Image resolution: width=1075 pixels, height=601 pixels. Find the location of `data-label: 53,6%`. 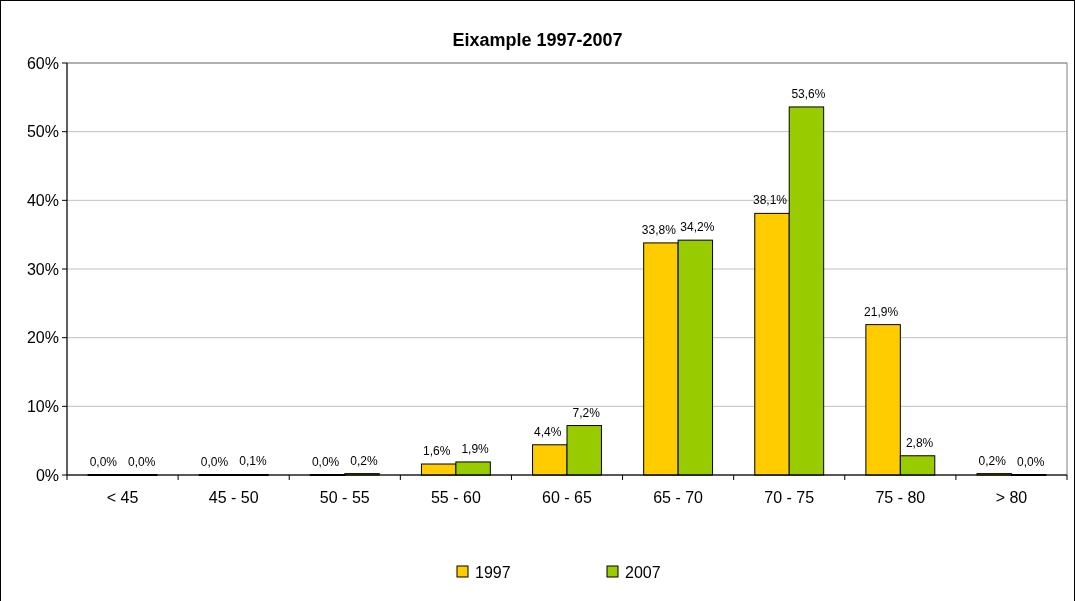

data-label: 53,6% is located at coordinates (808, 93).